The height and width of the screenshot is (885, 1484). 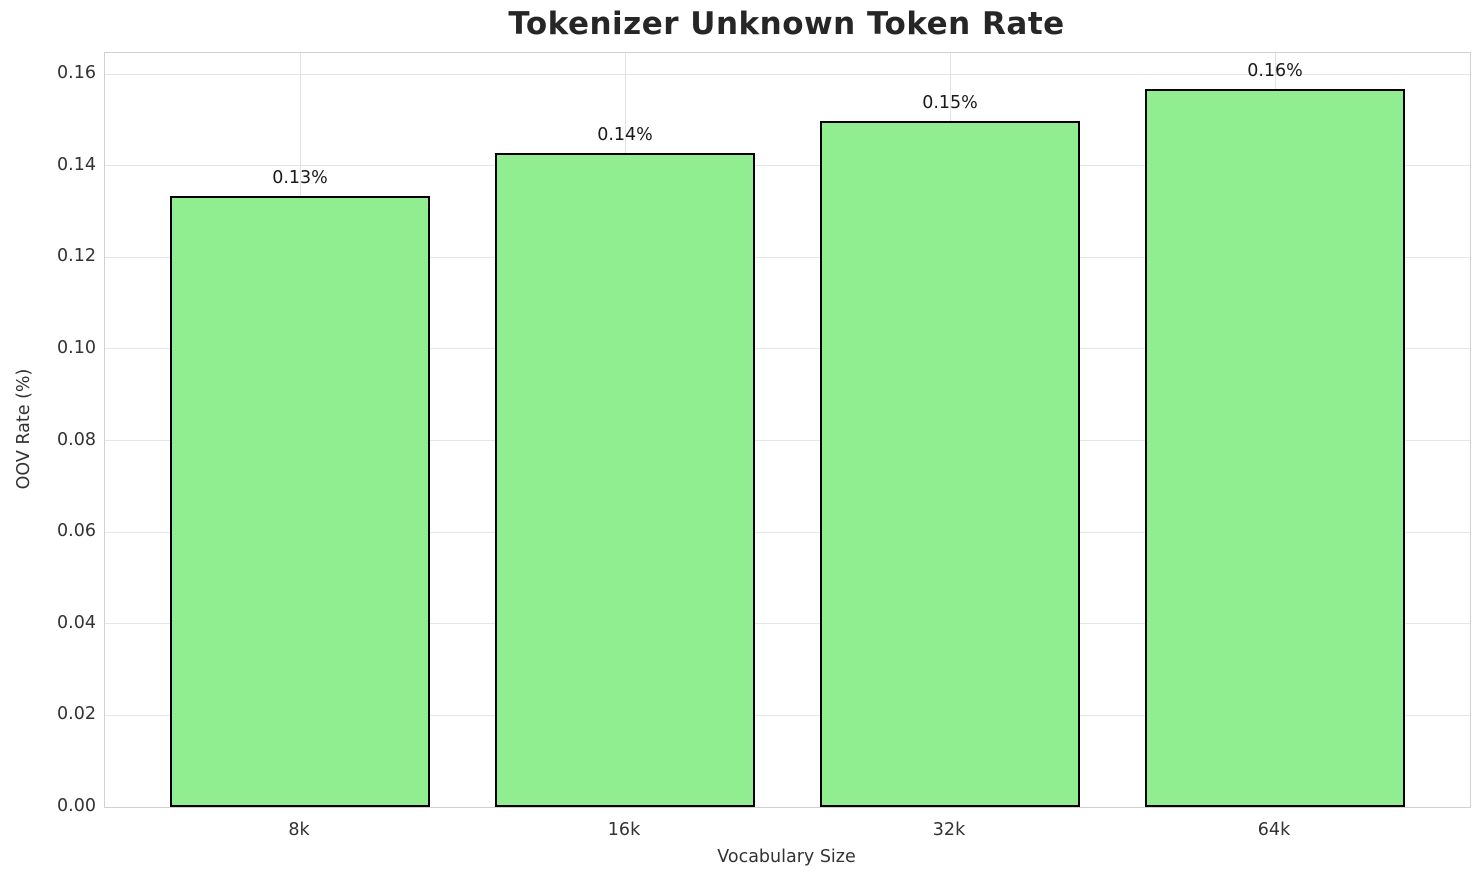 I want to click on x-tick-label: 16k, so click(x=624, y=830).